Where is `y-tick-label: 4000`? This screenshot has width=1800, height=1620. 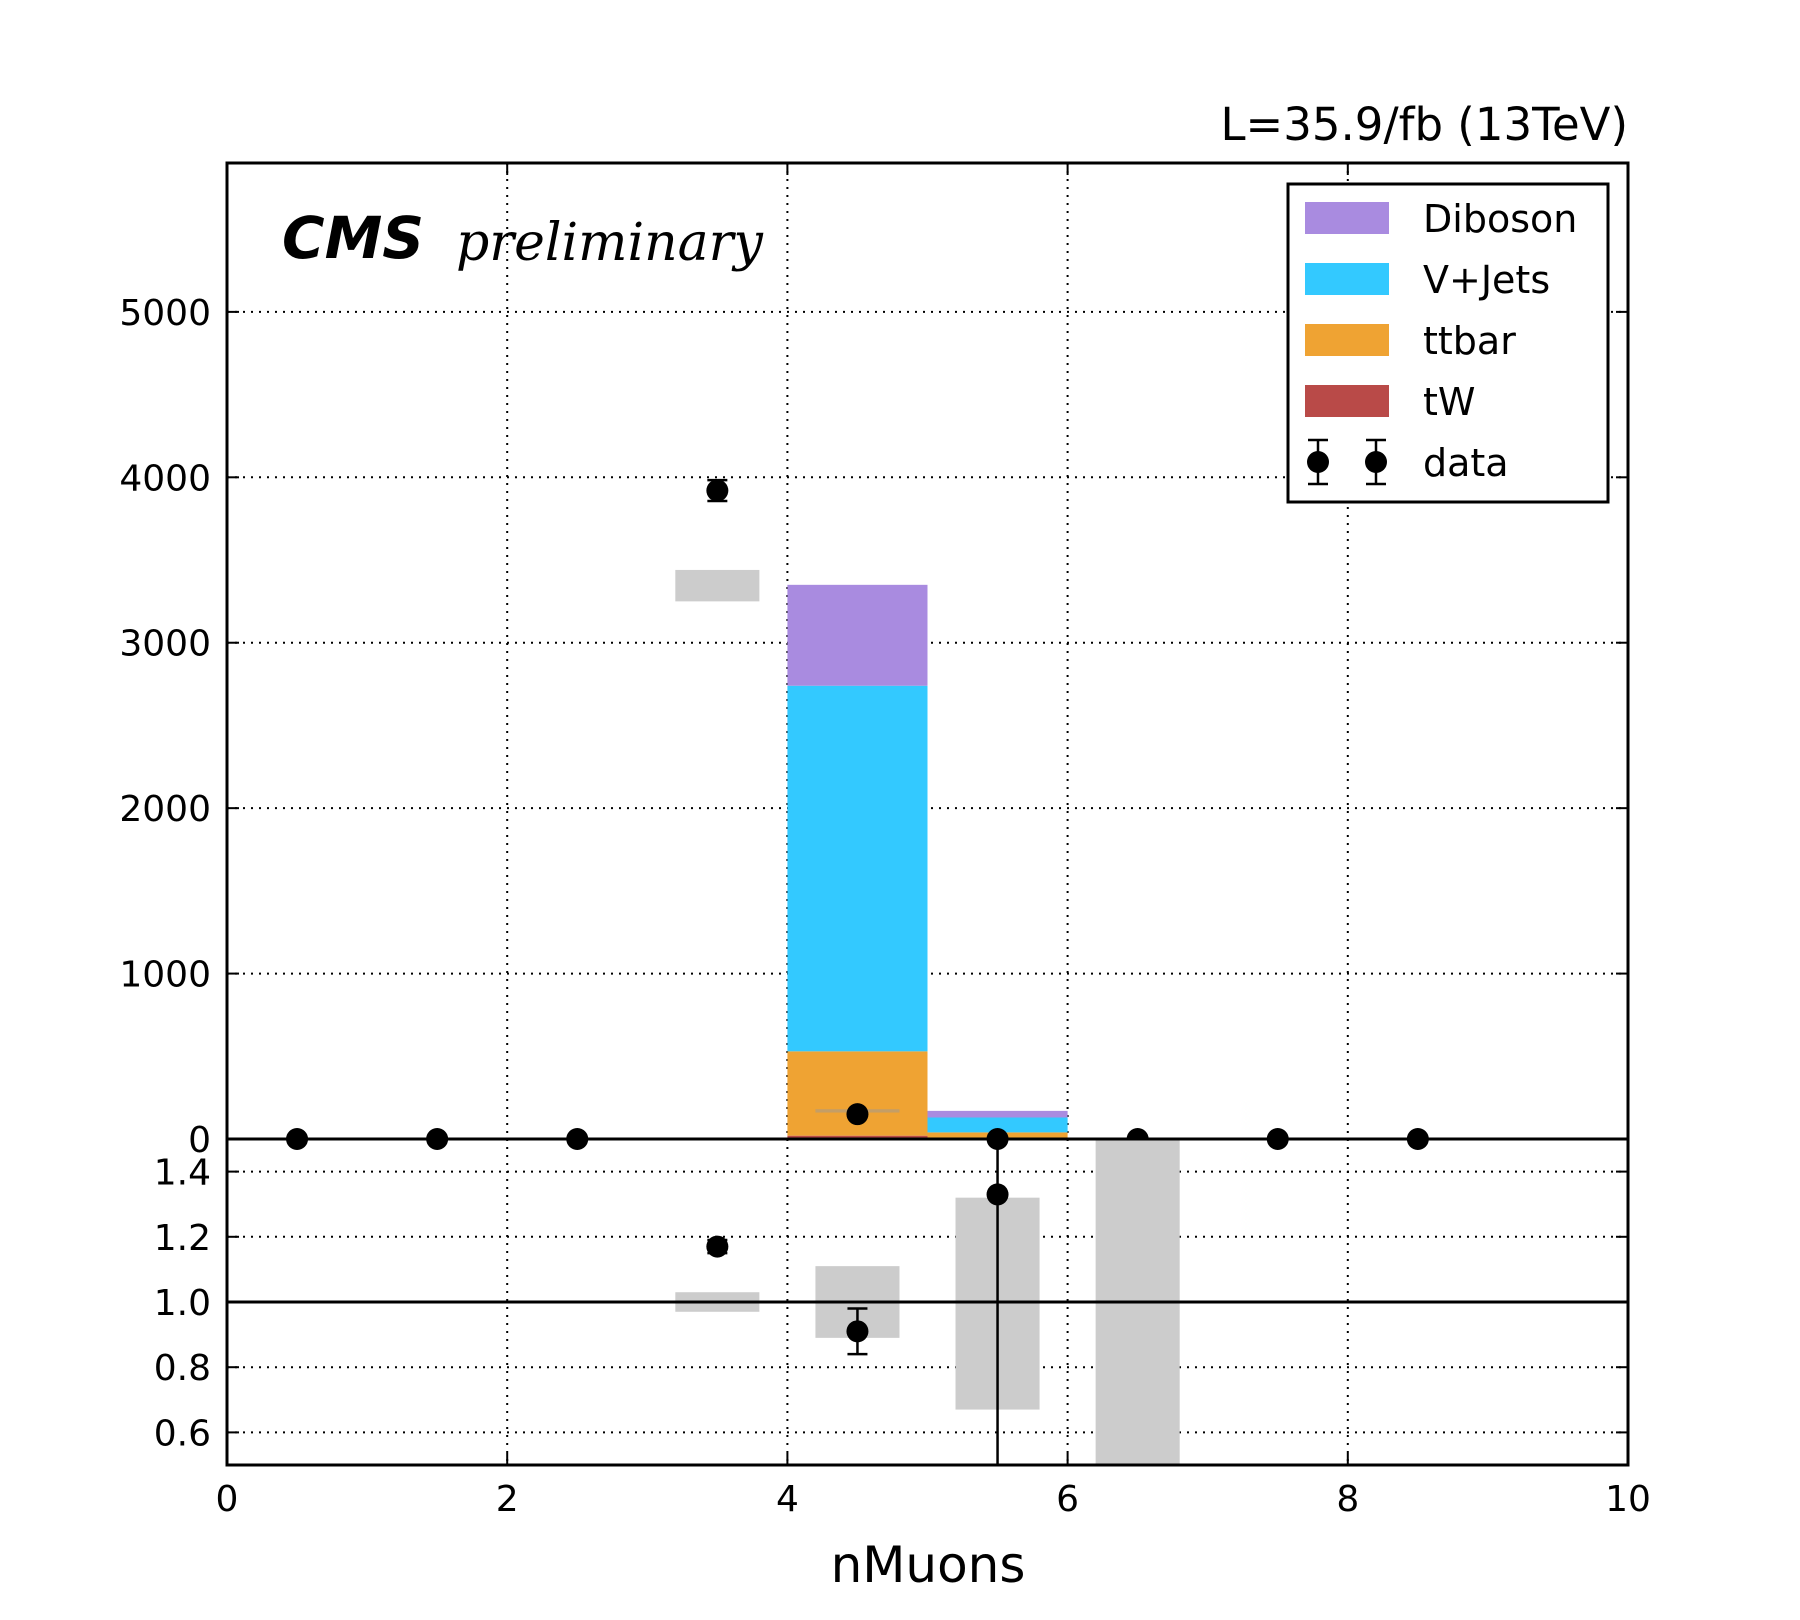
y-tick-label: 4000 is located at coordinates (165, 478).